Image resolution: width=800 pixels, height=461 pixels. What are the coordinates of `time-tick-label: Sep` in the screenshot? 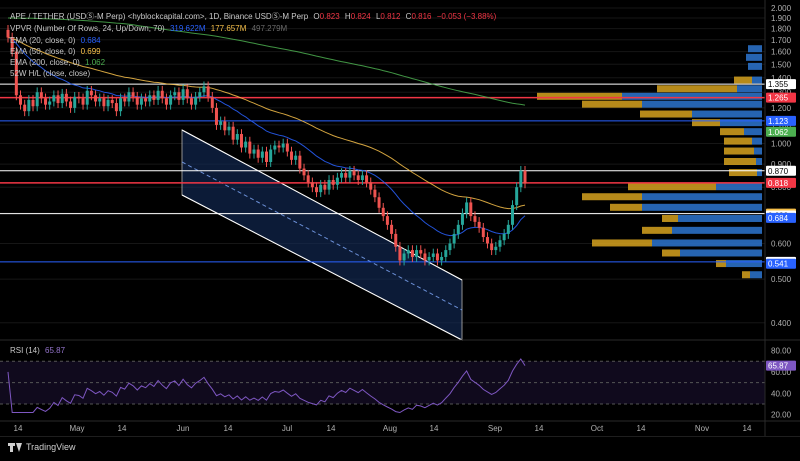 It's located at (495, 428).